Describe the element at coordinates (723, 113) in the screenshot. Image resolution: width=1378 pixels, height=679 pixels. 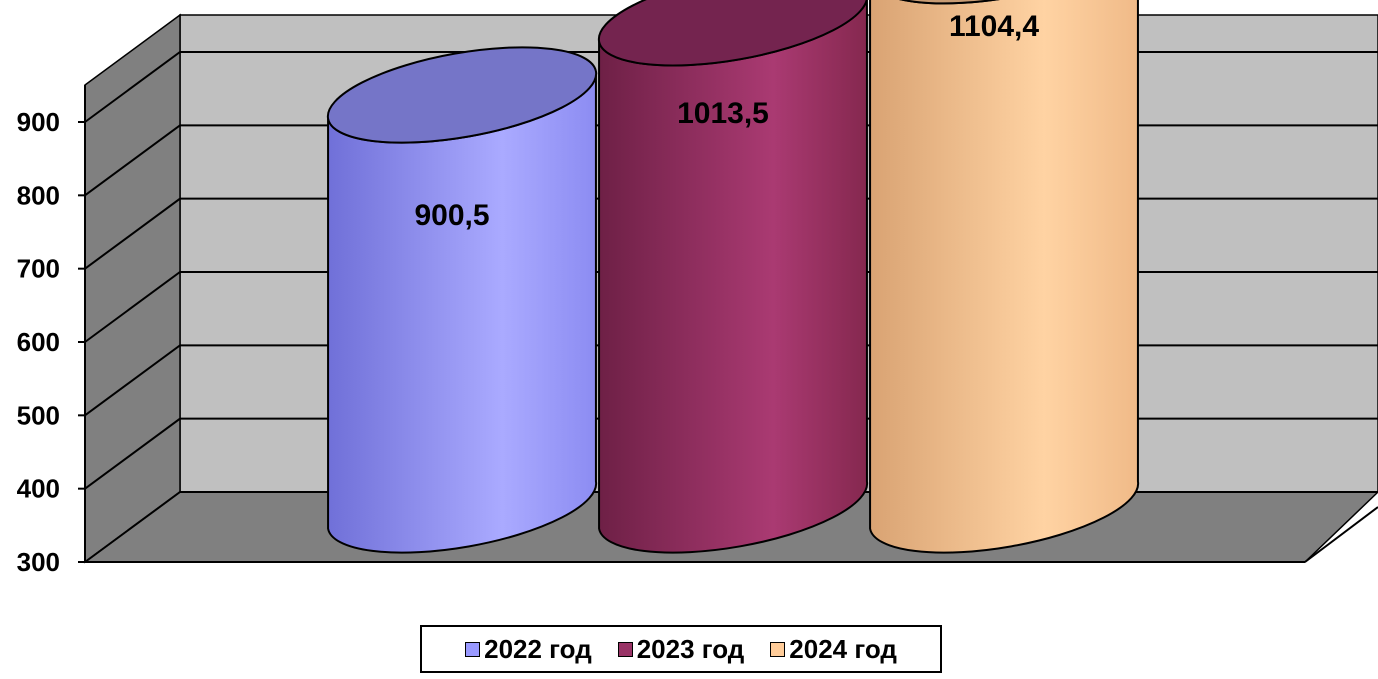
I see `data-label: 1013,5` at that location.